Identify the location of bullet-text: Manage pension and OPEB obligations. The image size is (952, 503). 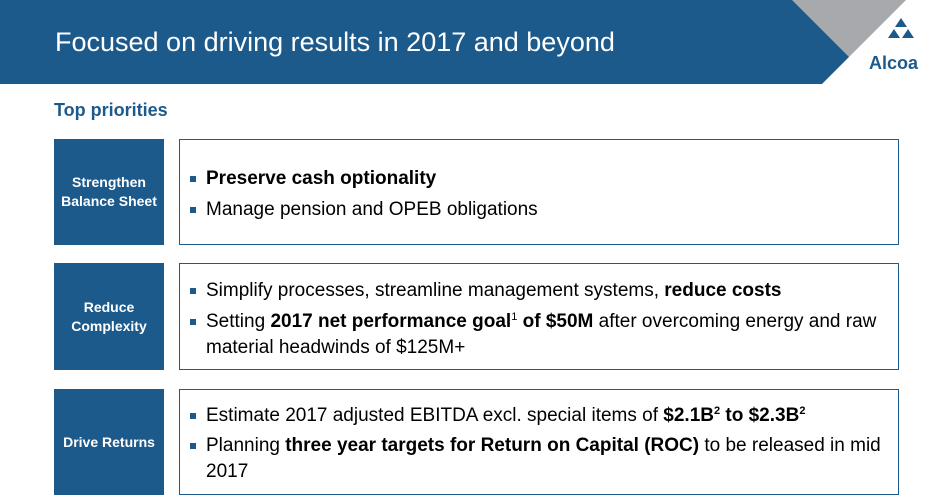
(546, 210).